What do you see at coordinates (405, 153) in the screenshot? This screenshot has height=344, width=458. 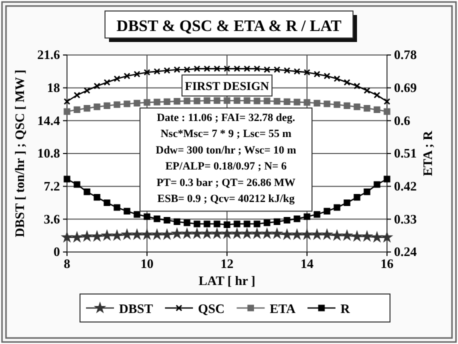 I see `y2-tick-label: 0.51` at bounding box center [405, 153].